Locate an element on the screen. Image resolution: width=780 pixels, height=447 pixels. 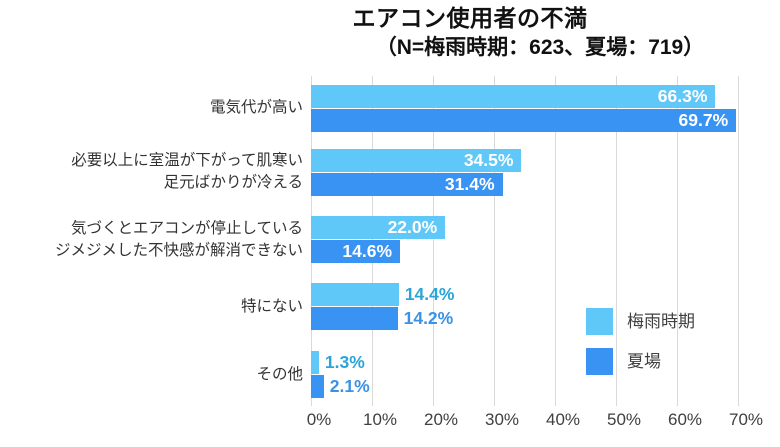
x-axis-tick-label: 10% is located at coordinates (380, 419).